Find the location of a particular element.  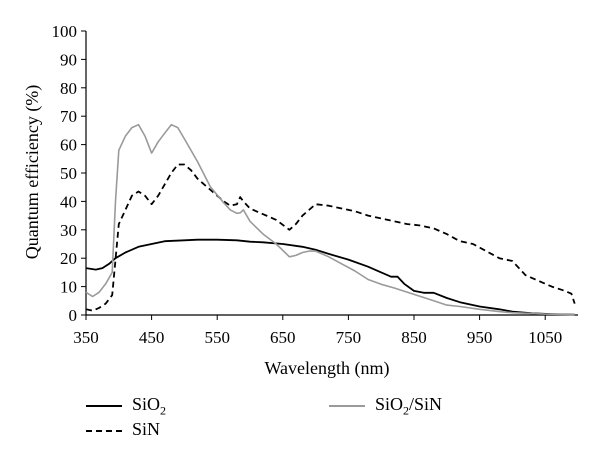

legend-item-sio2-sin: SiO2/SiN is located at coordinates (385, 406).